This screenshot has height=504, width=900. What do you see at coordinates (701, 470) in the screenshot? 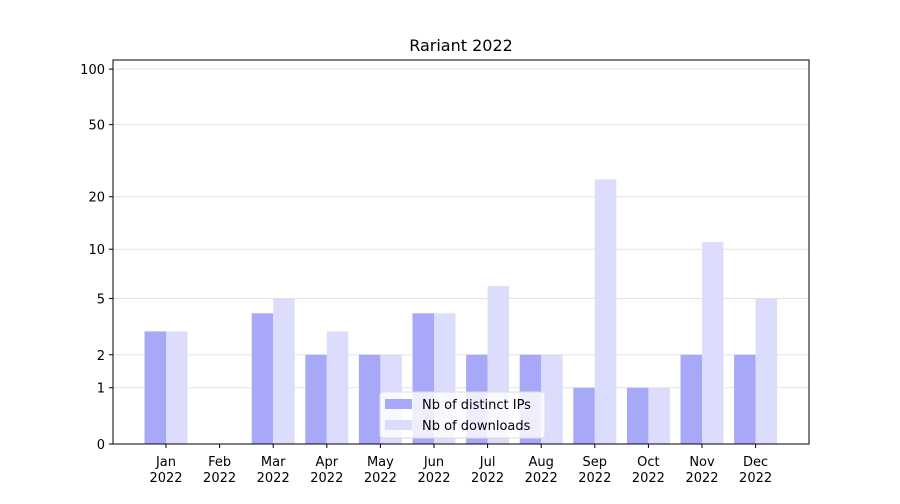
I see `x-tick-label: Nov 2022` at bounding box center [701, 470].